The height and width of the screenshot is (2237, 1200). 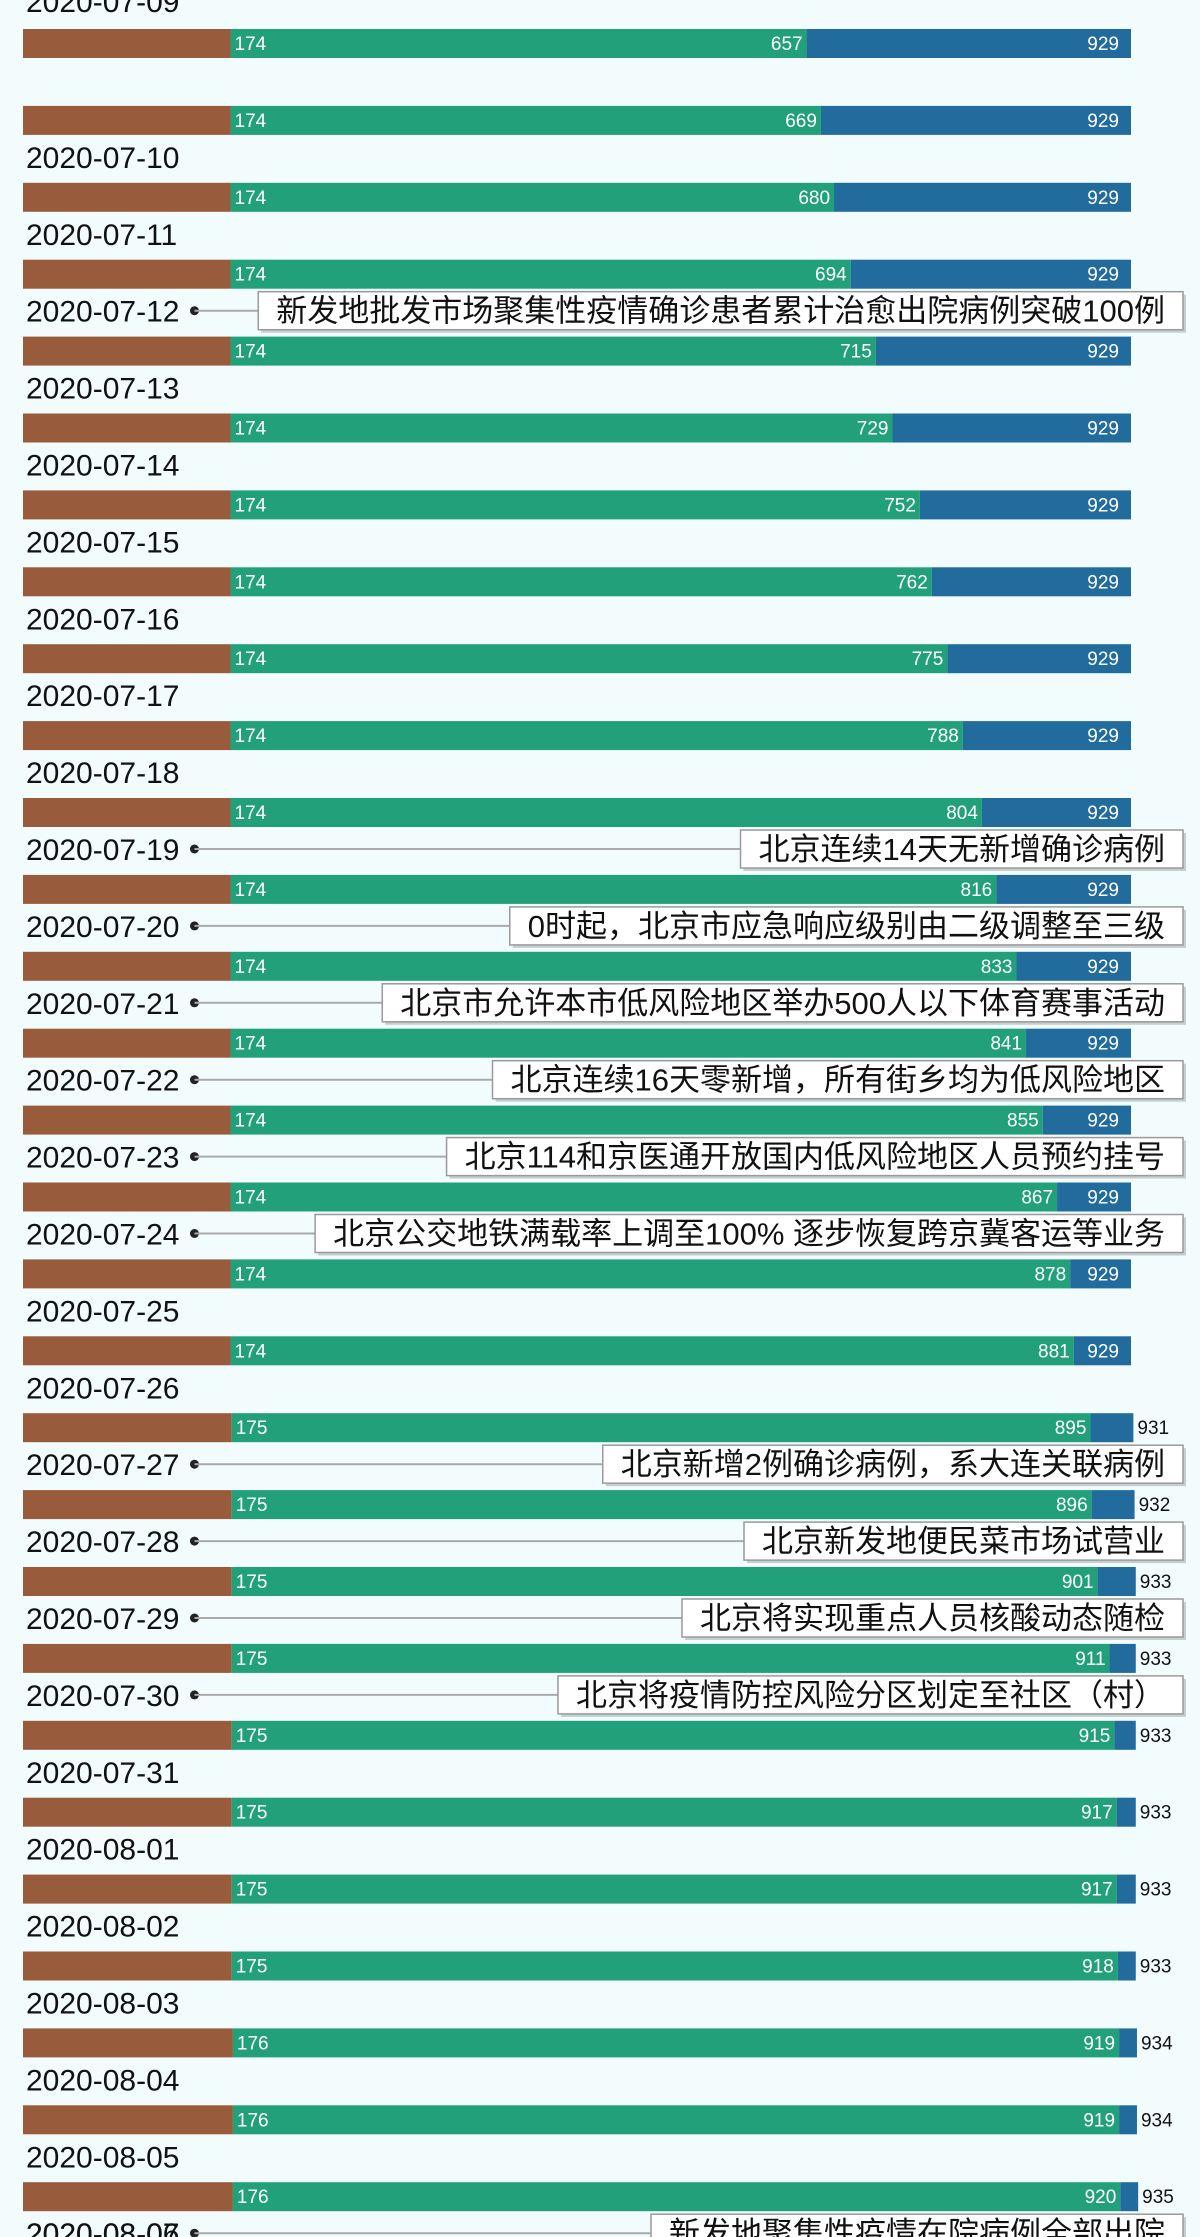 I want to click on annotation-text: 北京连续16天零新增，所有街乡均为低风险地区, so click(x=838, y=1080).